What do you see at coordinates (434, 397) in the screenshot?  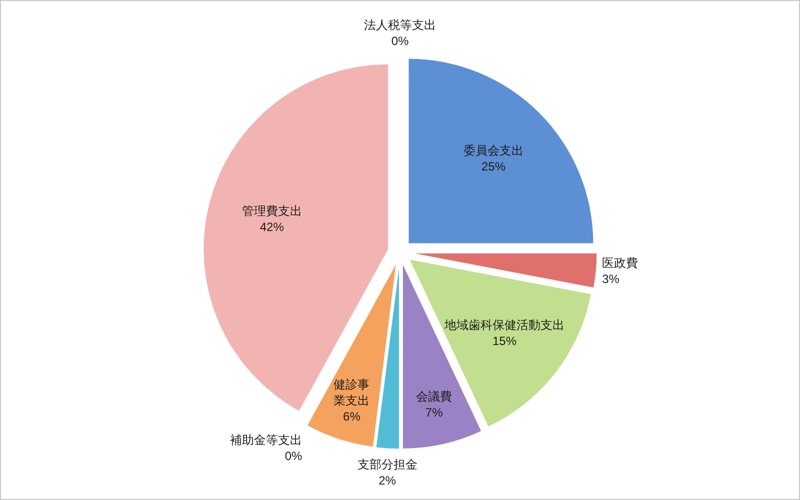 I see `slice-label: 会議費` at bounding box center [434, 397].